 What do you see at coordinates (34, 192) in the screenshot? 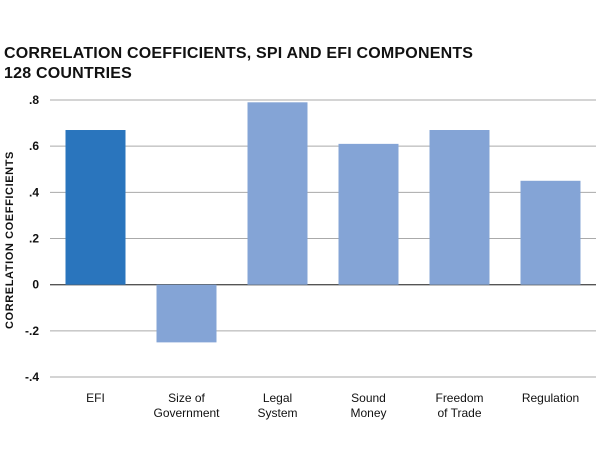
I see `y-tick-label: .4` at bounding box center [34, 192].